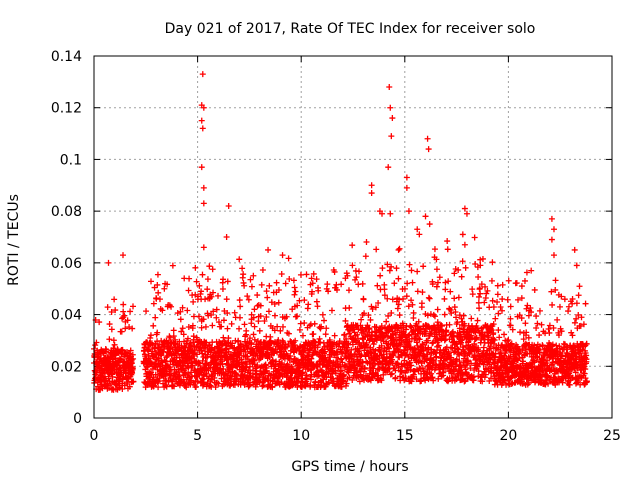  Describe the element at coordinates (301, 436) in the screenshot. I see `x-tick-label: 10` at that location.